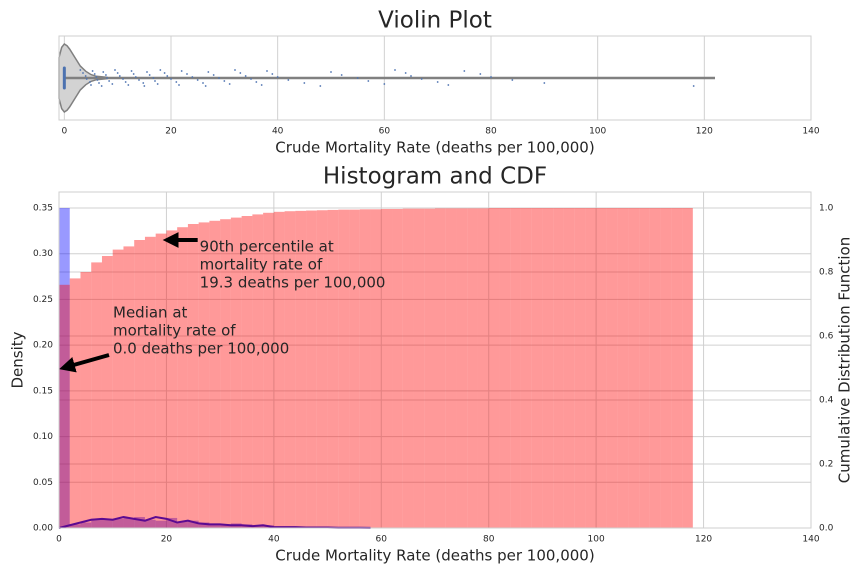  Describe the element at coordinates (150, 313) in the screenshot. I see `annotation-text: Median at` at that location.